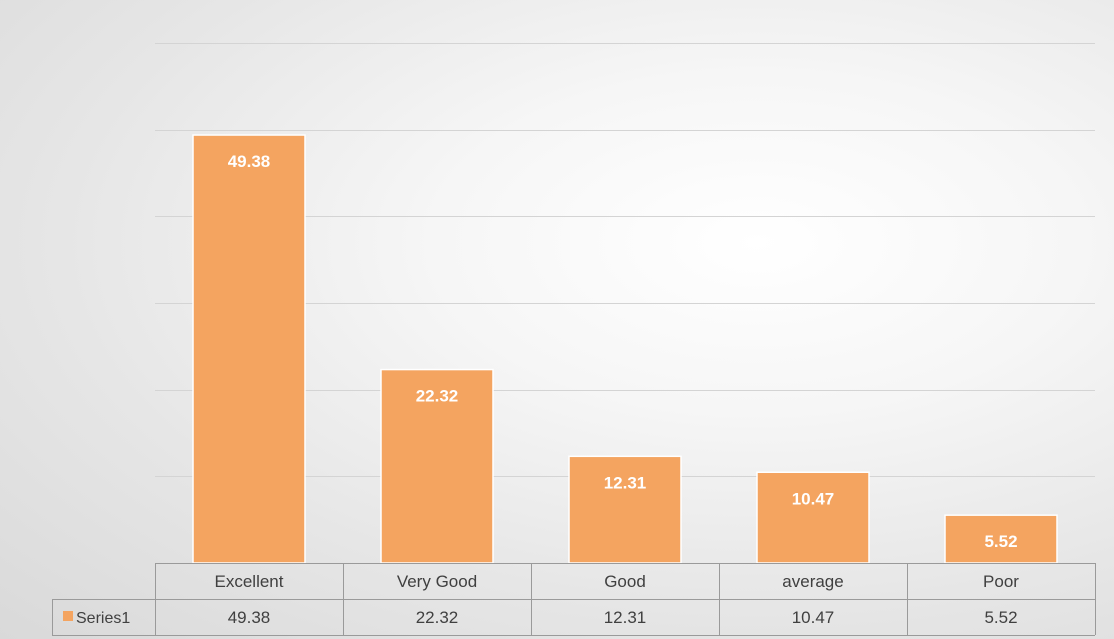  I want to click on data-label: 22.32, so click(437, 396).